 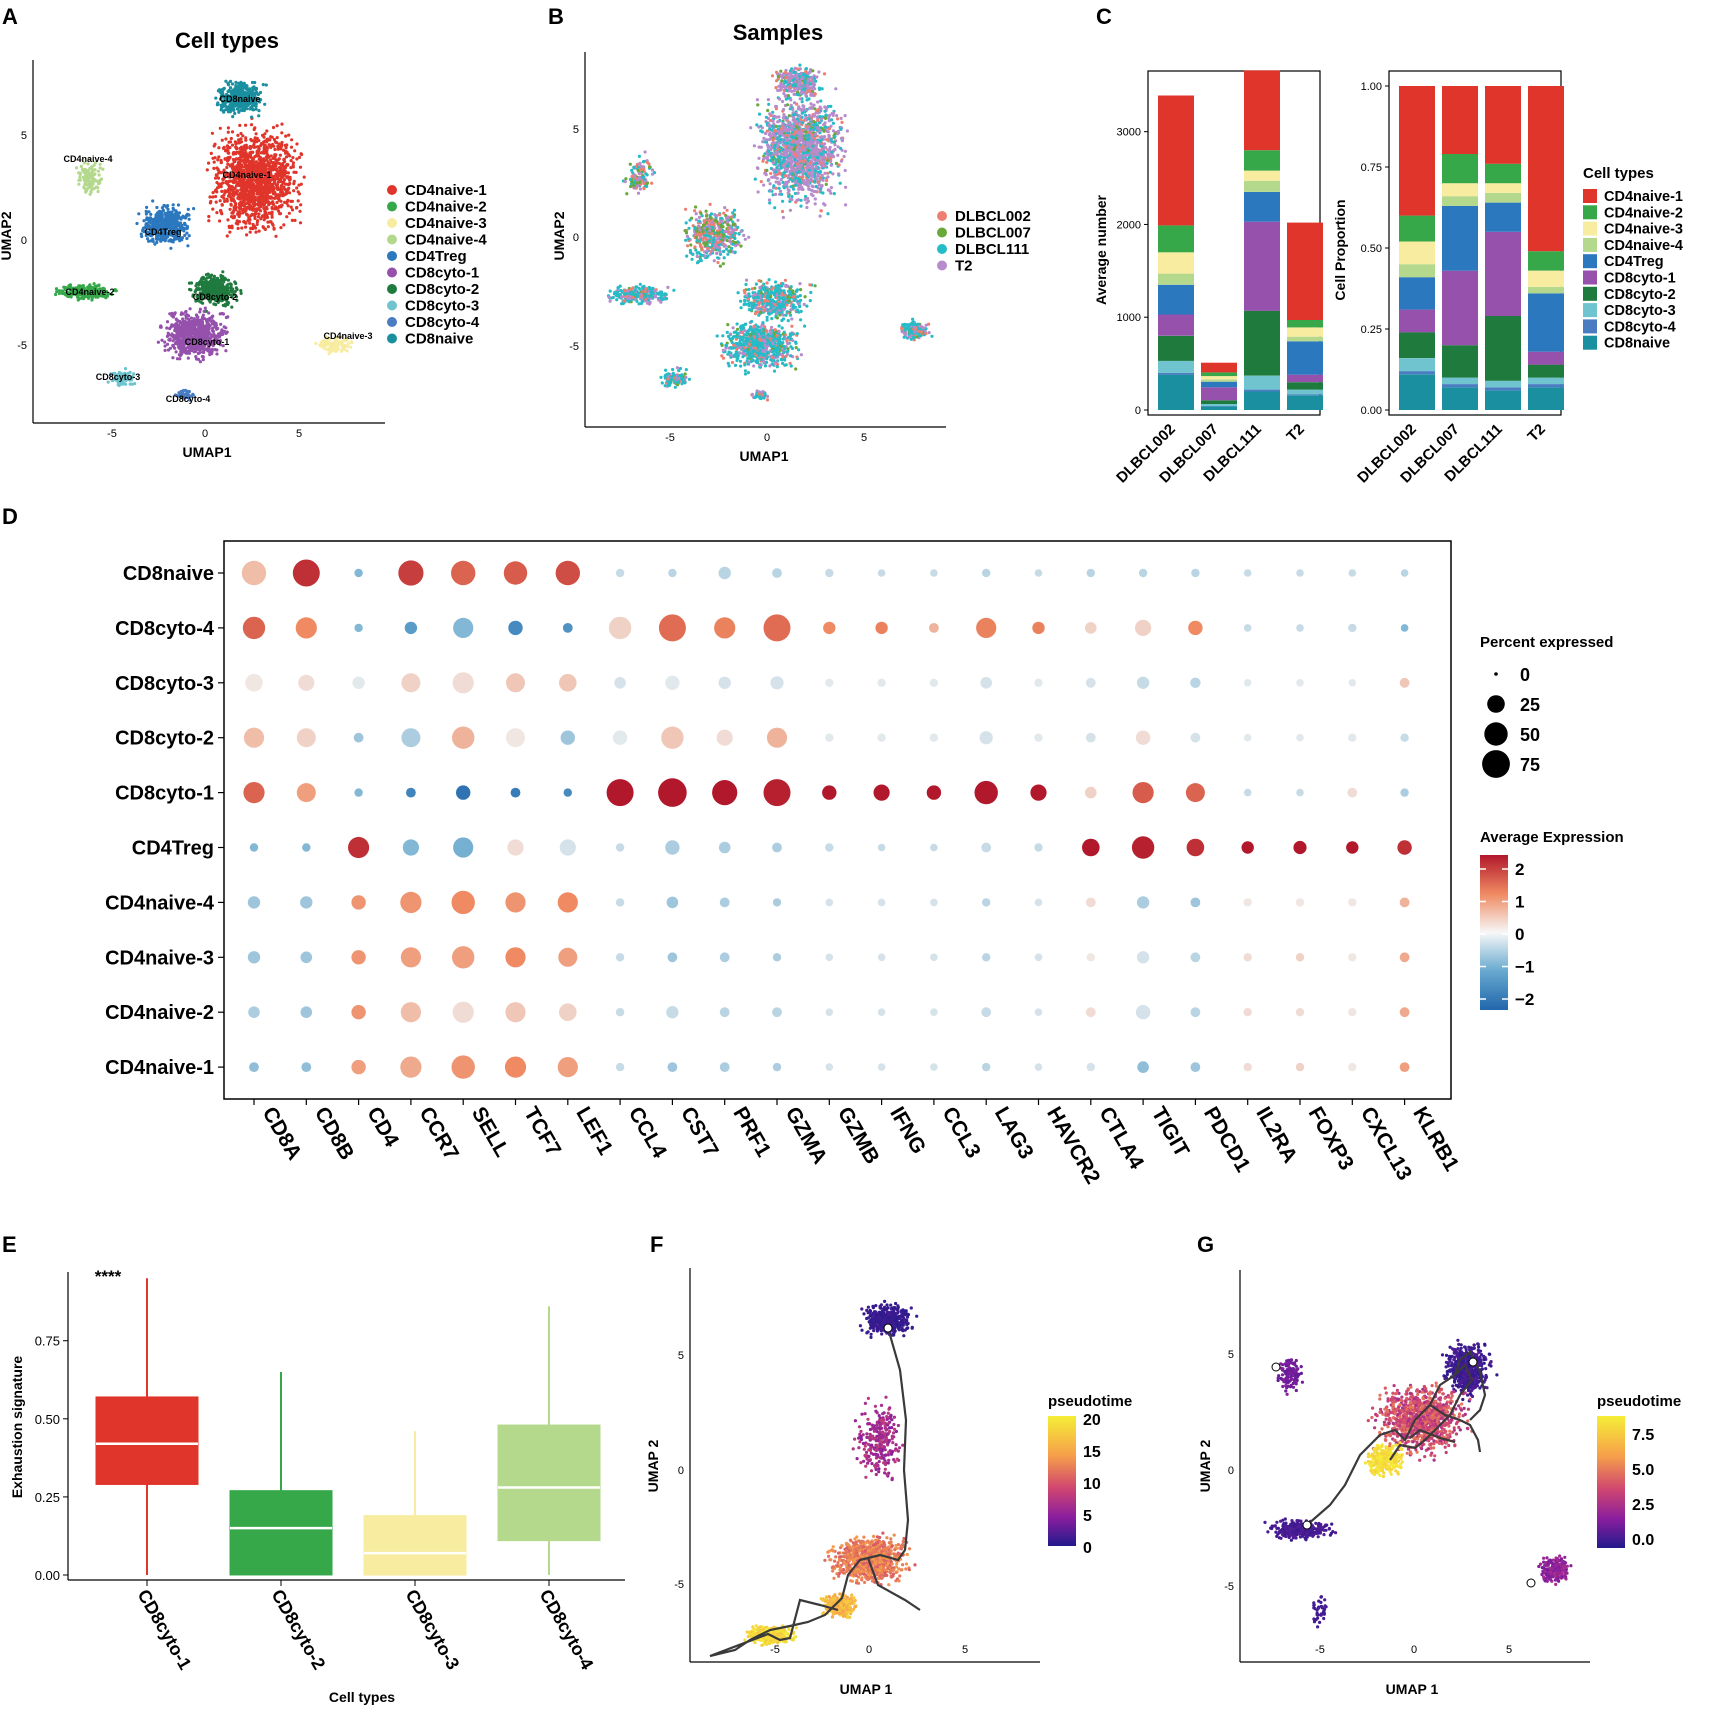 What do you see at coordinates (1205, 1244) in the screenshot?
I see `panel-label-g: G` at bounding box center [1205, 1244].